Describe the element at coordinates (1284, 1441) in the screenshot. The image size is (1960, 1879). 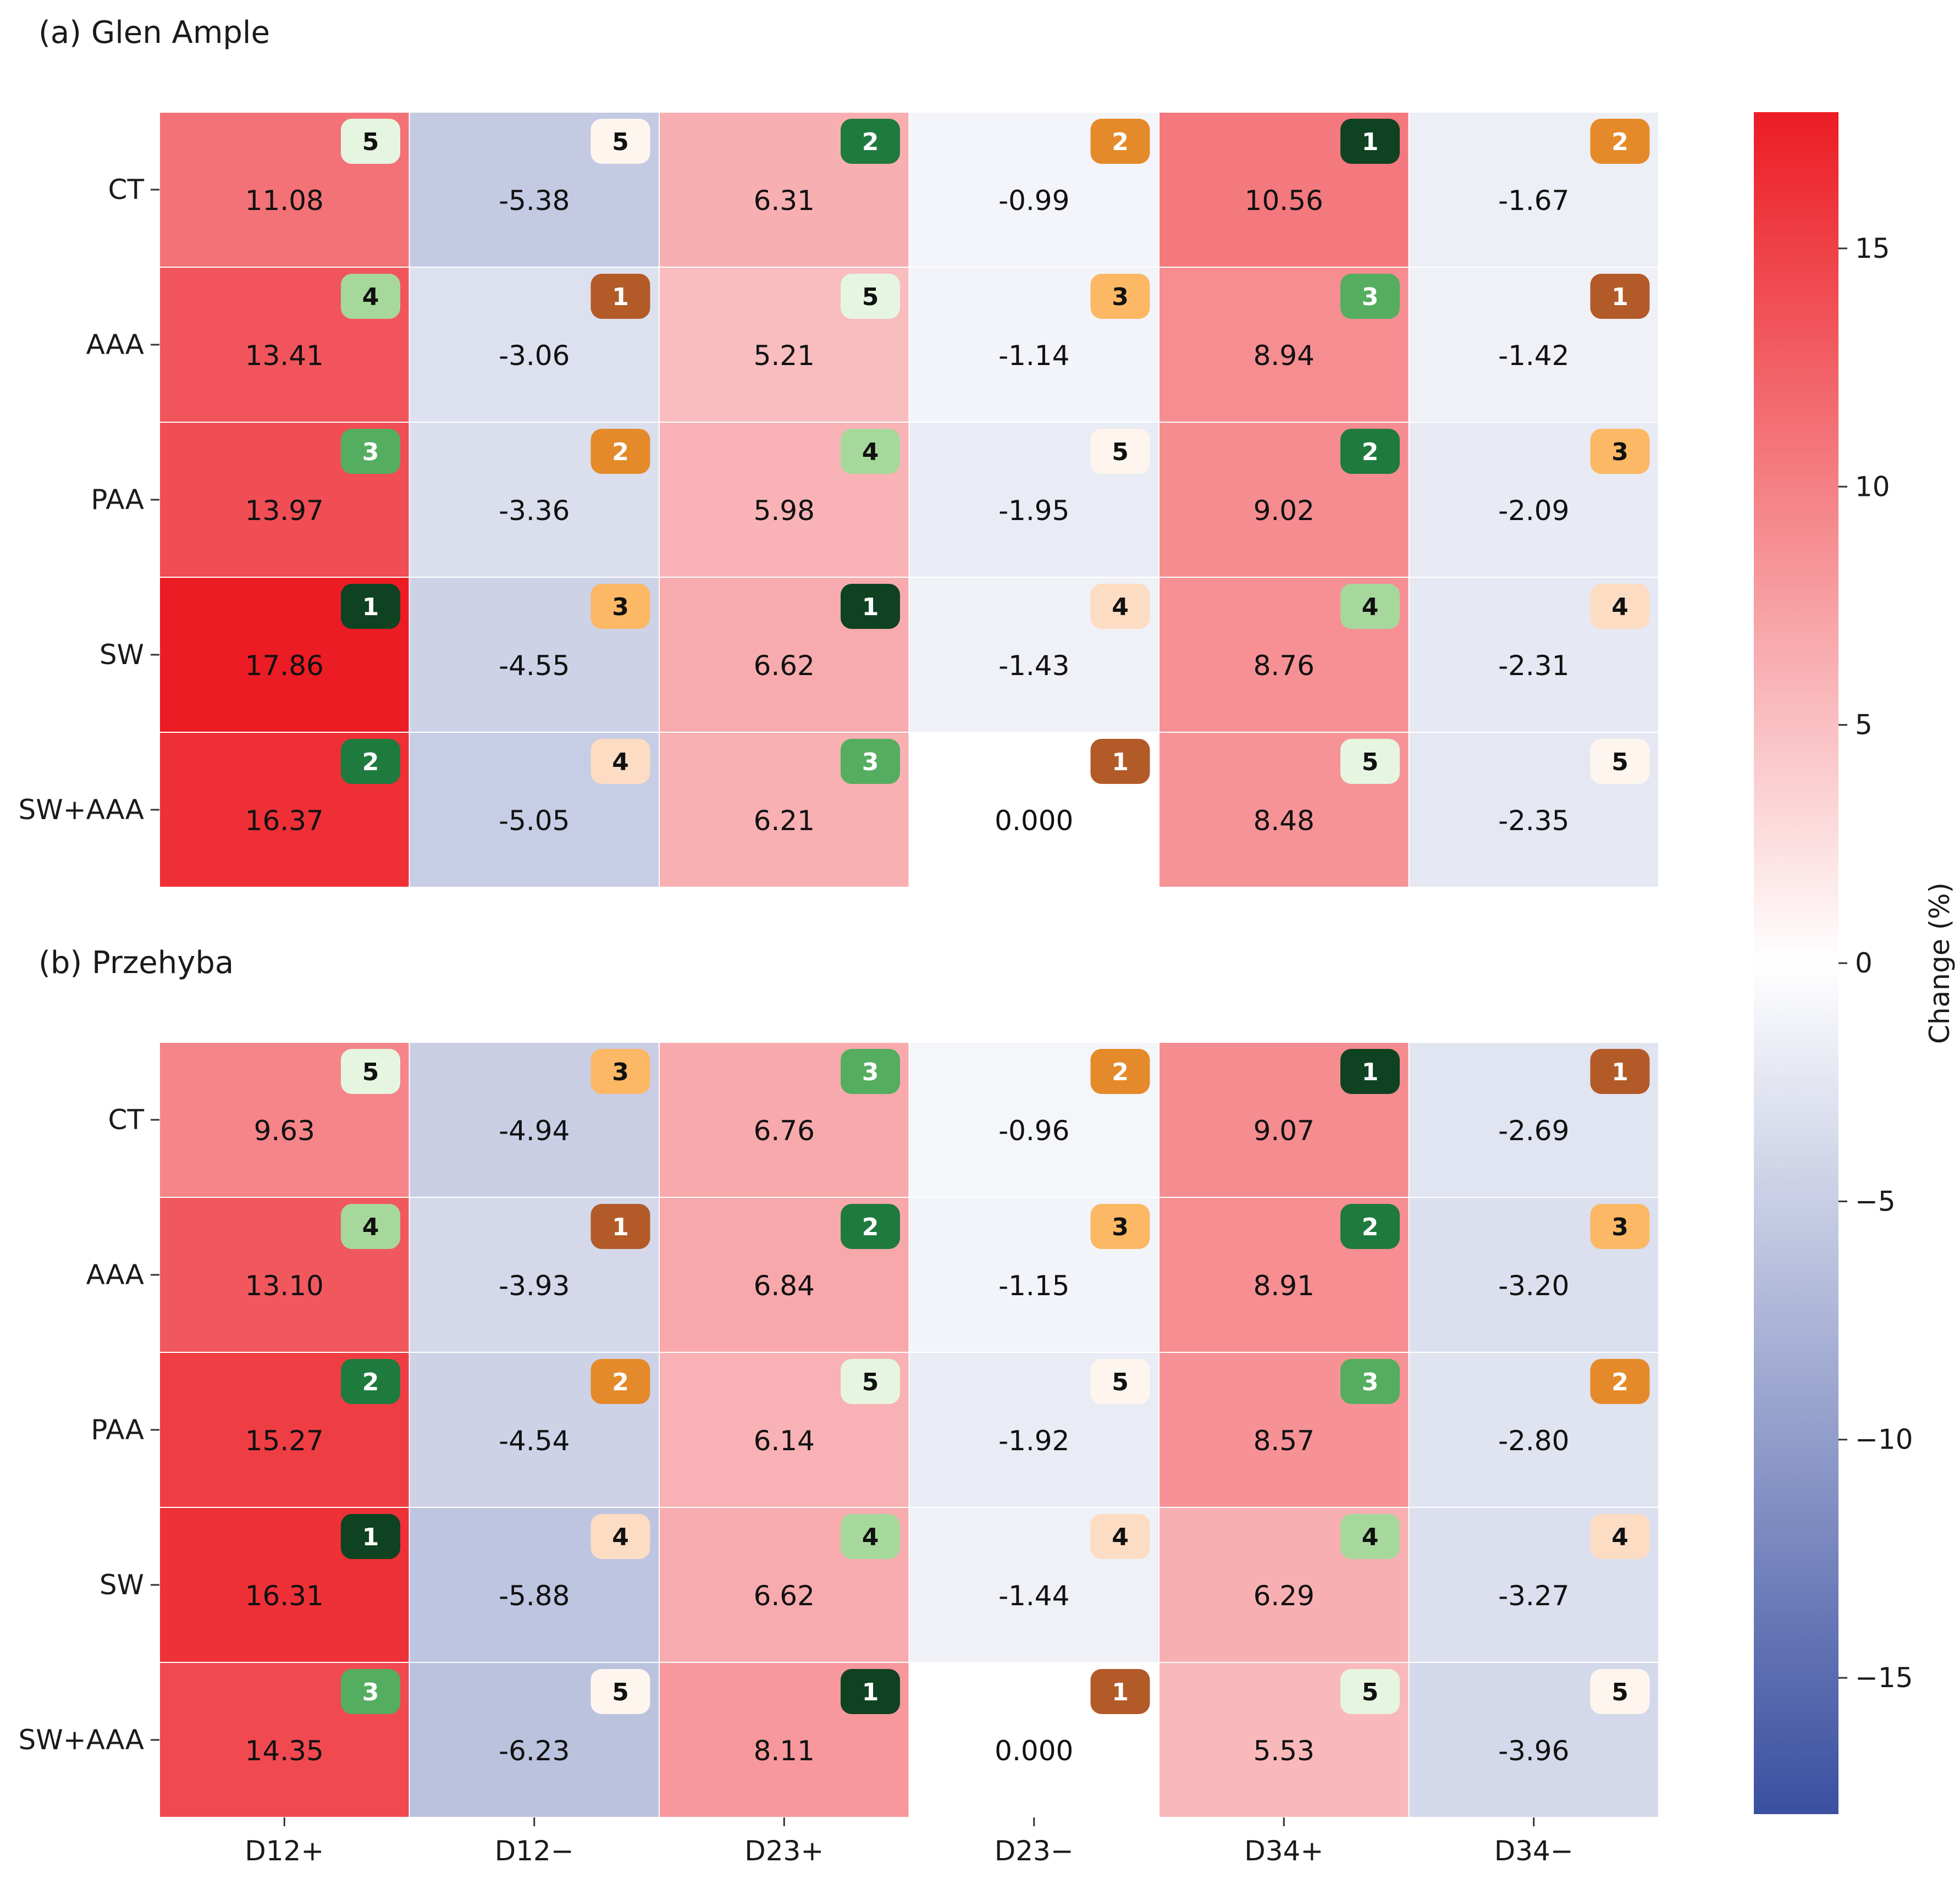
I see `cell-value-label: 8.57` at that location.